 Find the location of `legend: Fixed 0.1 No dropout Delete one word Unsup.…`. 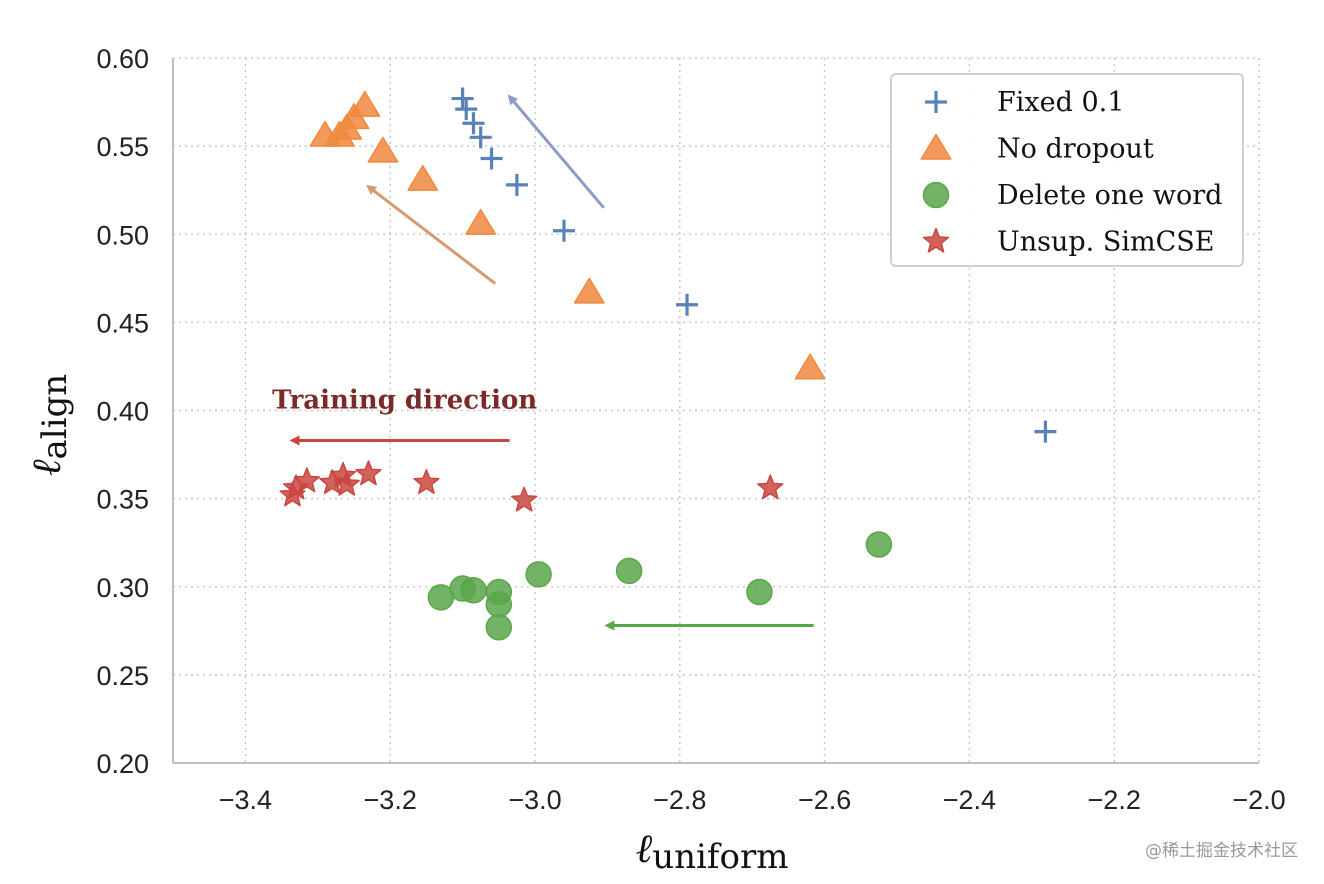

legend: Fixed 0.1 No dropout Delete one word Unsup.… is located at coordinates (1067, 170).